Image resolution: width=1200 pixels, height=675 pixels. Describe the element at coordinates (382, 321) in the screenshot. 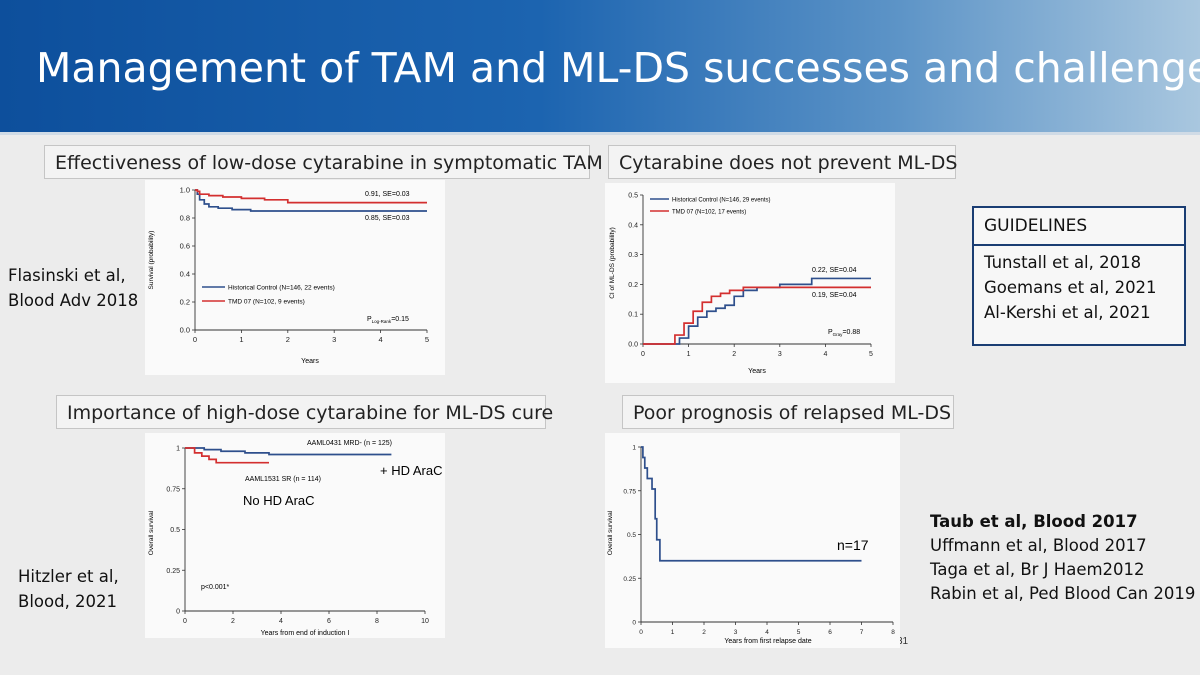

I see `p-value-sub: Log-Rank` at that location.